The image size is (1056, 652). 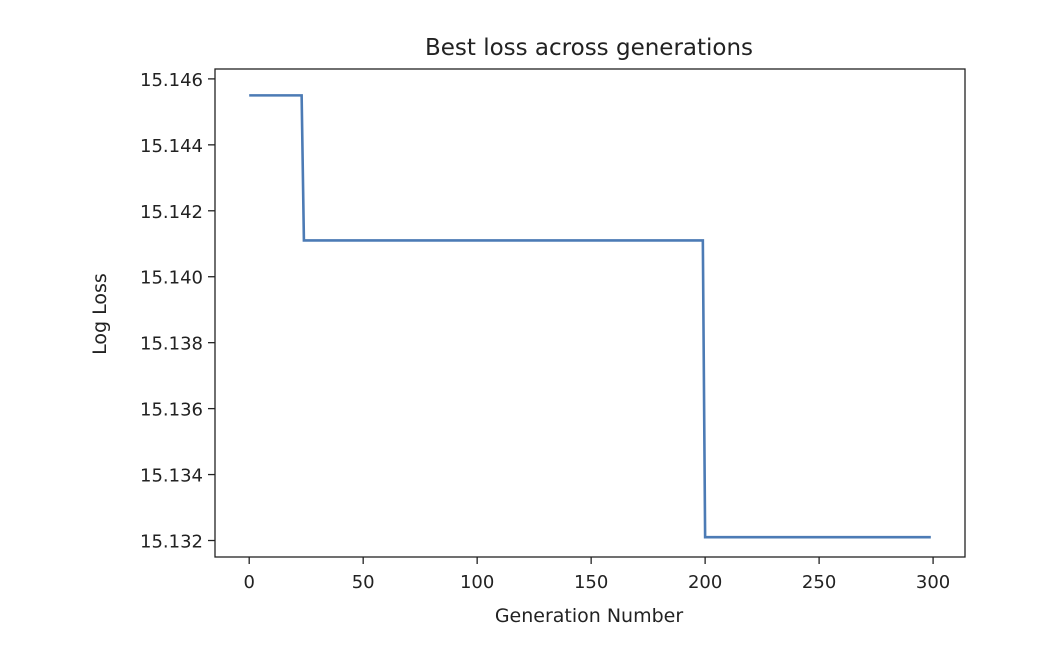 I want to click on y-tick-label: 15.140, so click(x=171, y=278).